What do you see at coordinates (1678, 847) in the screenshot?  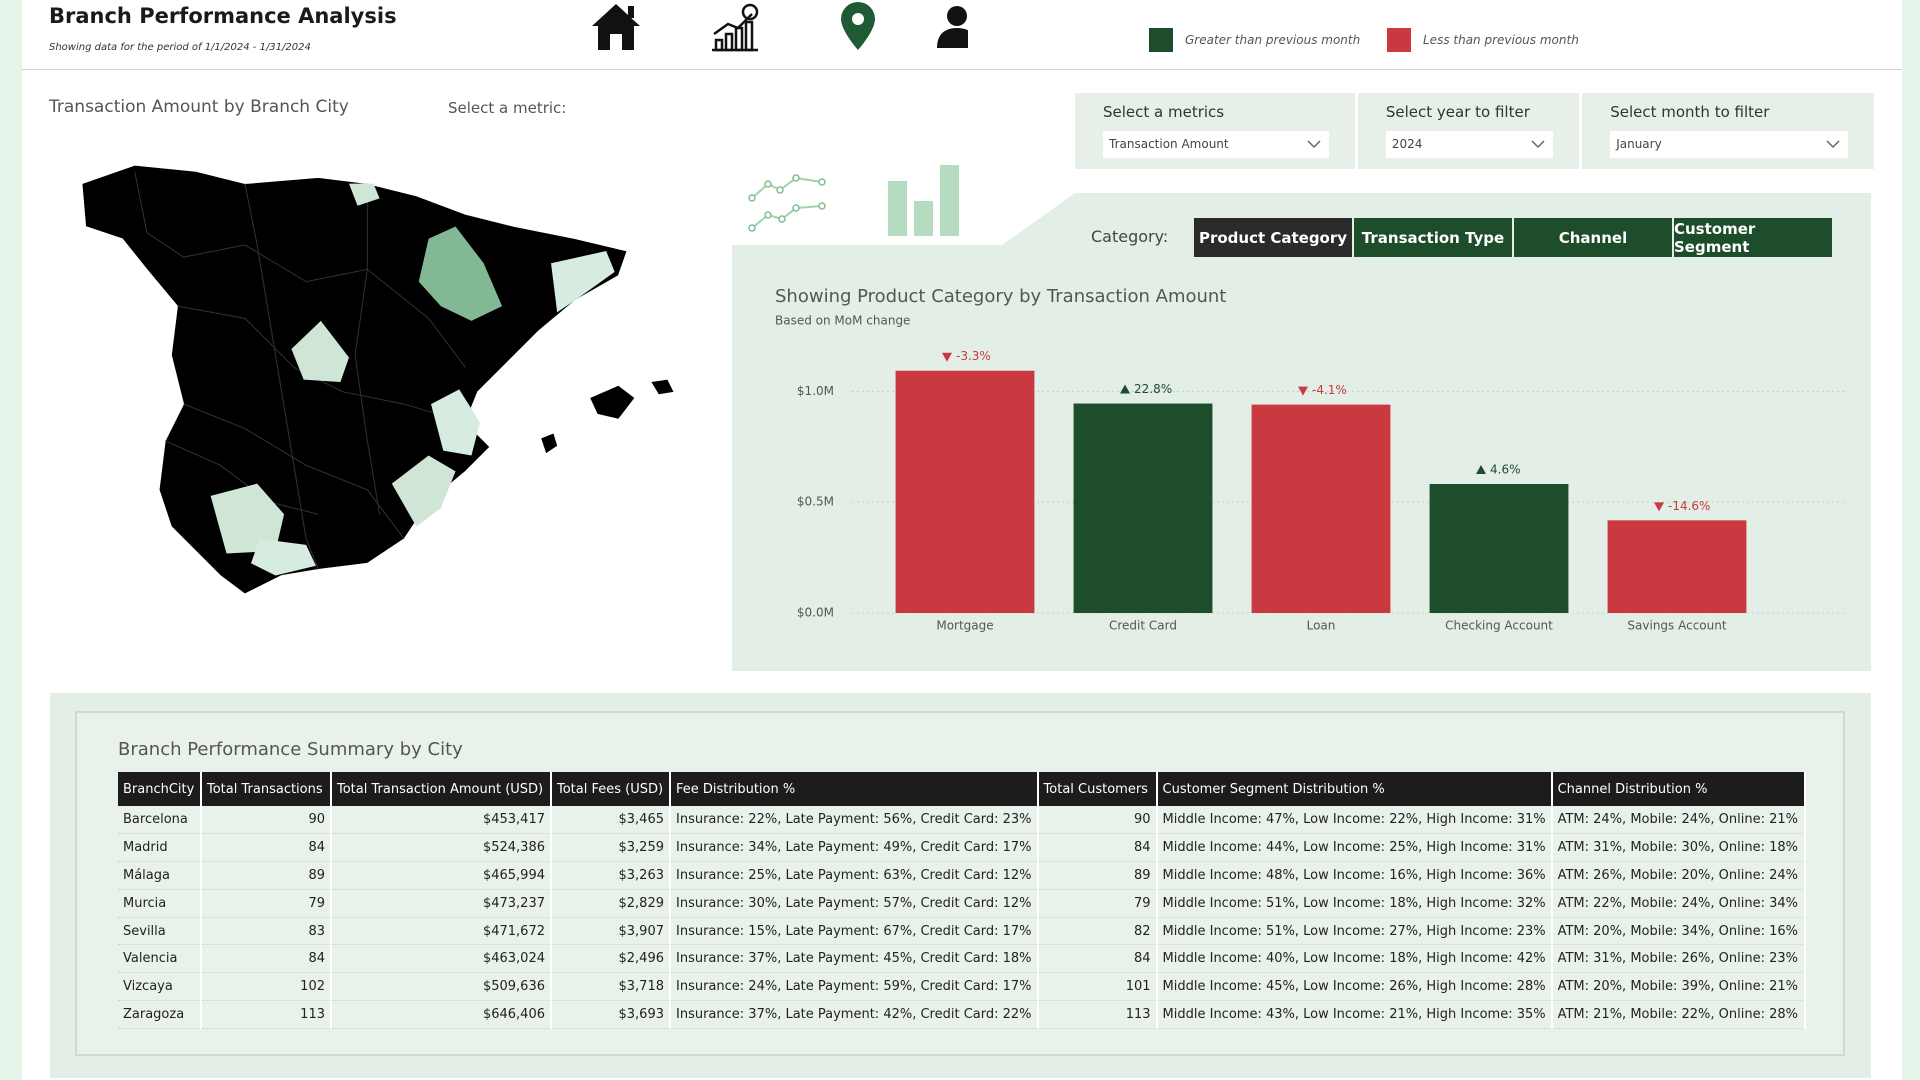 I see `table-cell: ATM: 31%, Mobile: 30%, Online: 18%` at bounding box center [1678, 847].